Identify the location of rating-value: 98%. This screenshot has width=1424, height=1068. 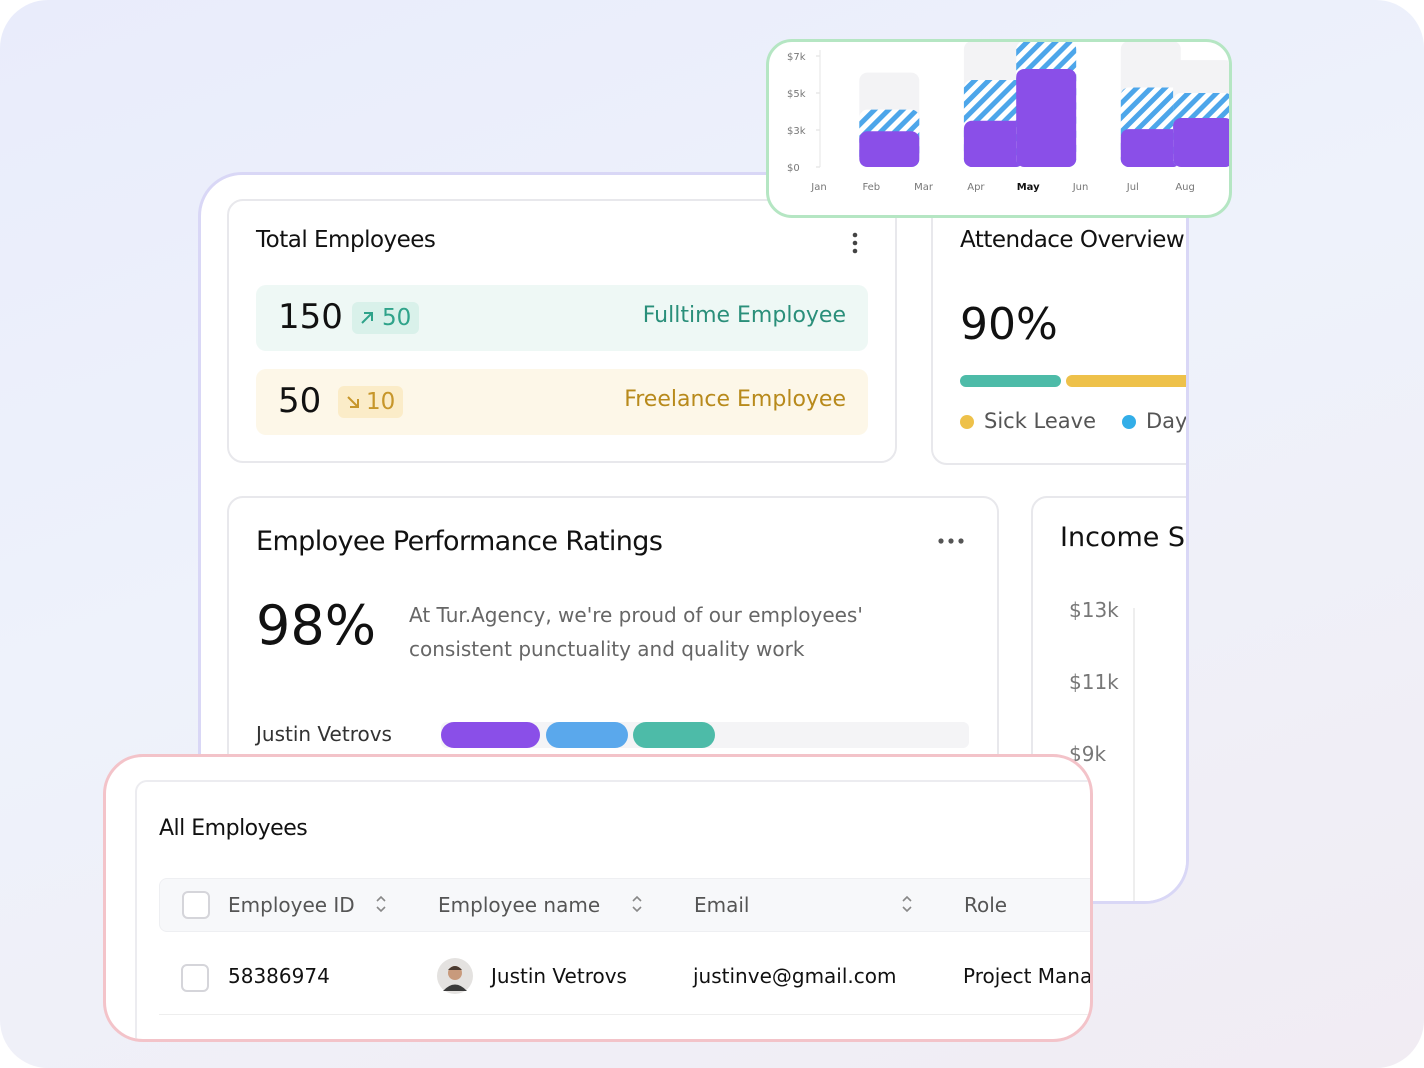
(316, 625).